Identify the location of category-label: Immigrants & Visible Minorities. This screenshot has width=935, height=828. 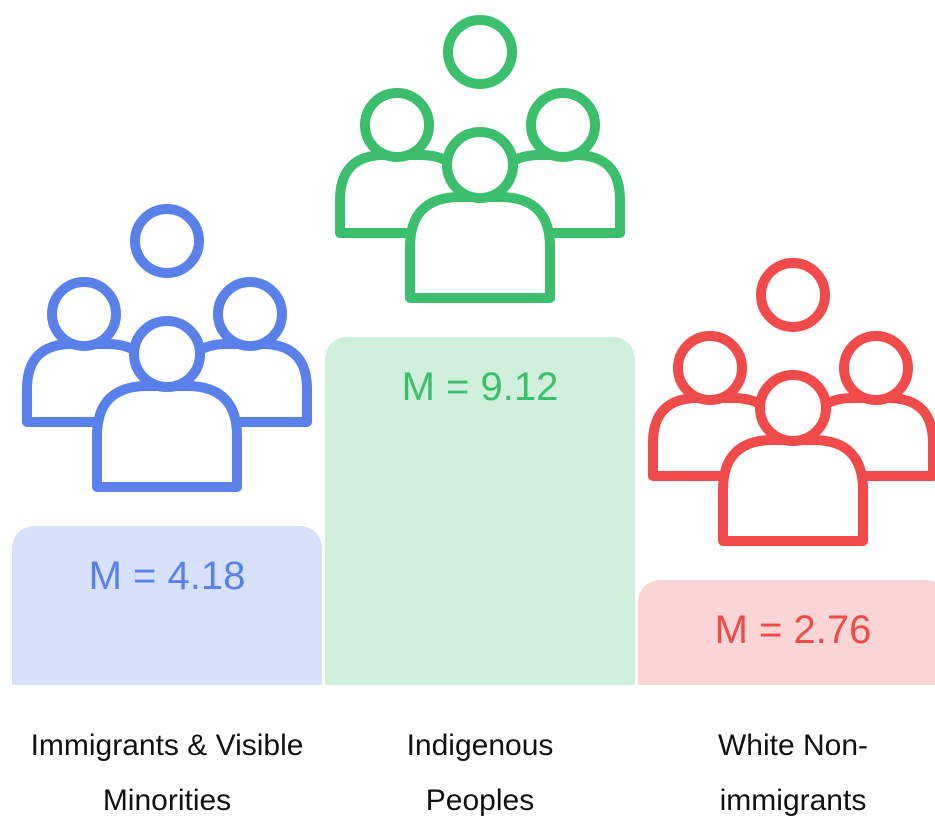
(167, 773).